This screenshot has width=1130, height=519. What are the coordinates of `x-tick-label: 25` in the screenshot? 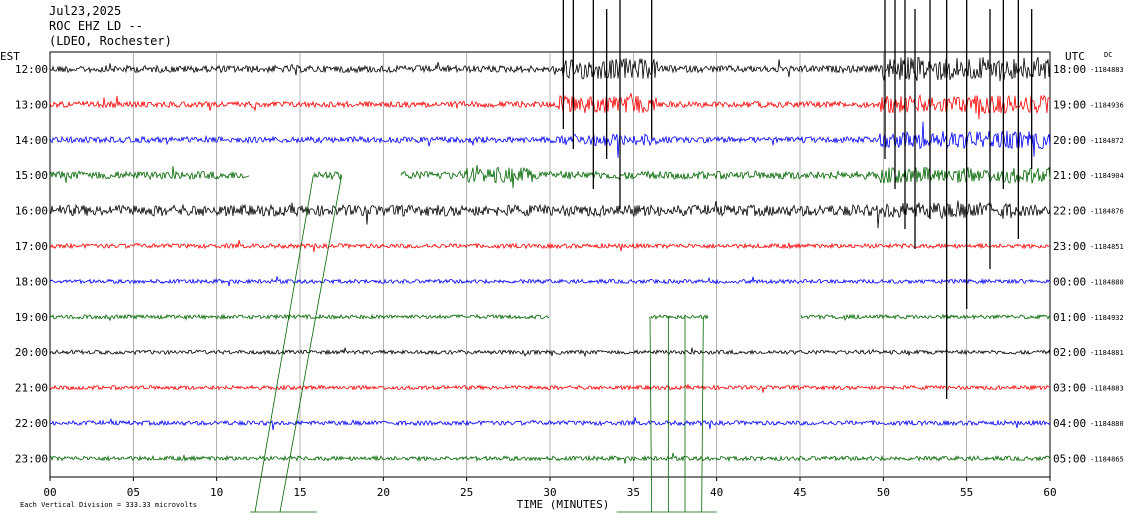 It's located at (466, 492).